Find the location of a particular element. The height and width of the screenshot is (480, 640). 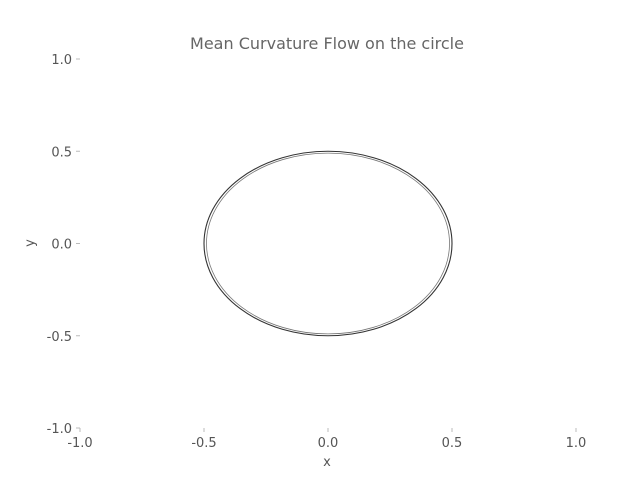

y-tick-label: 1.0 is located at coordinates (61, 60).